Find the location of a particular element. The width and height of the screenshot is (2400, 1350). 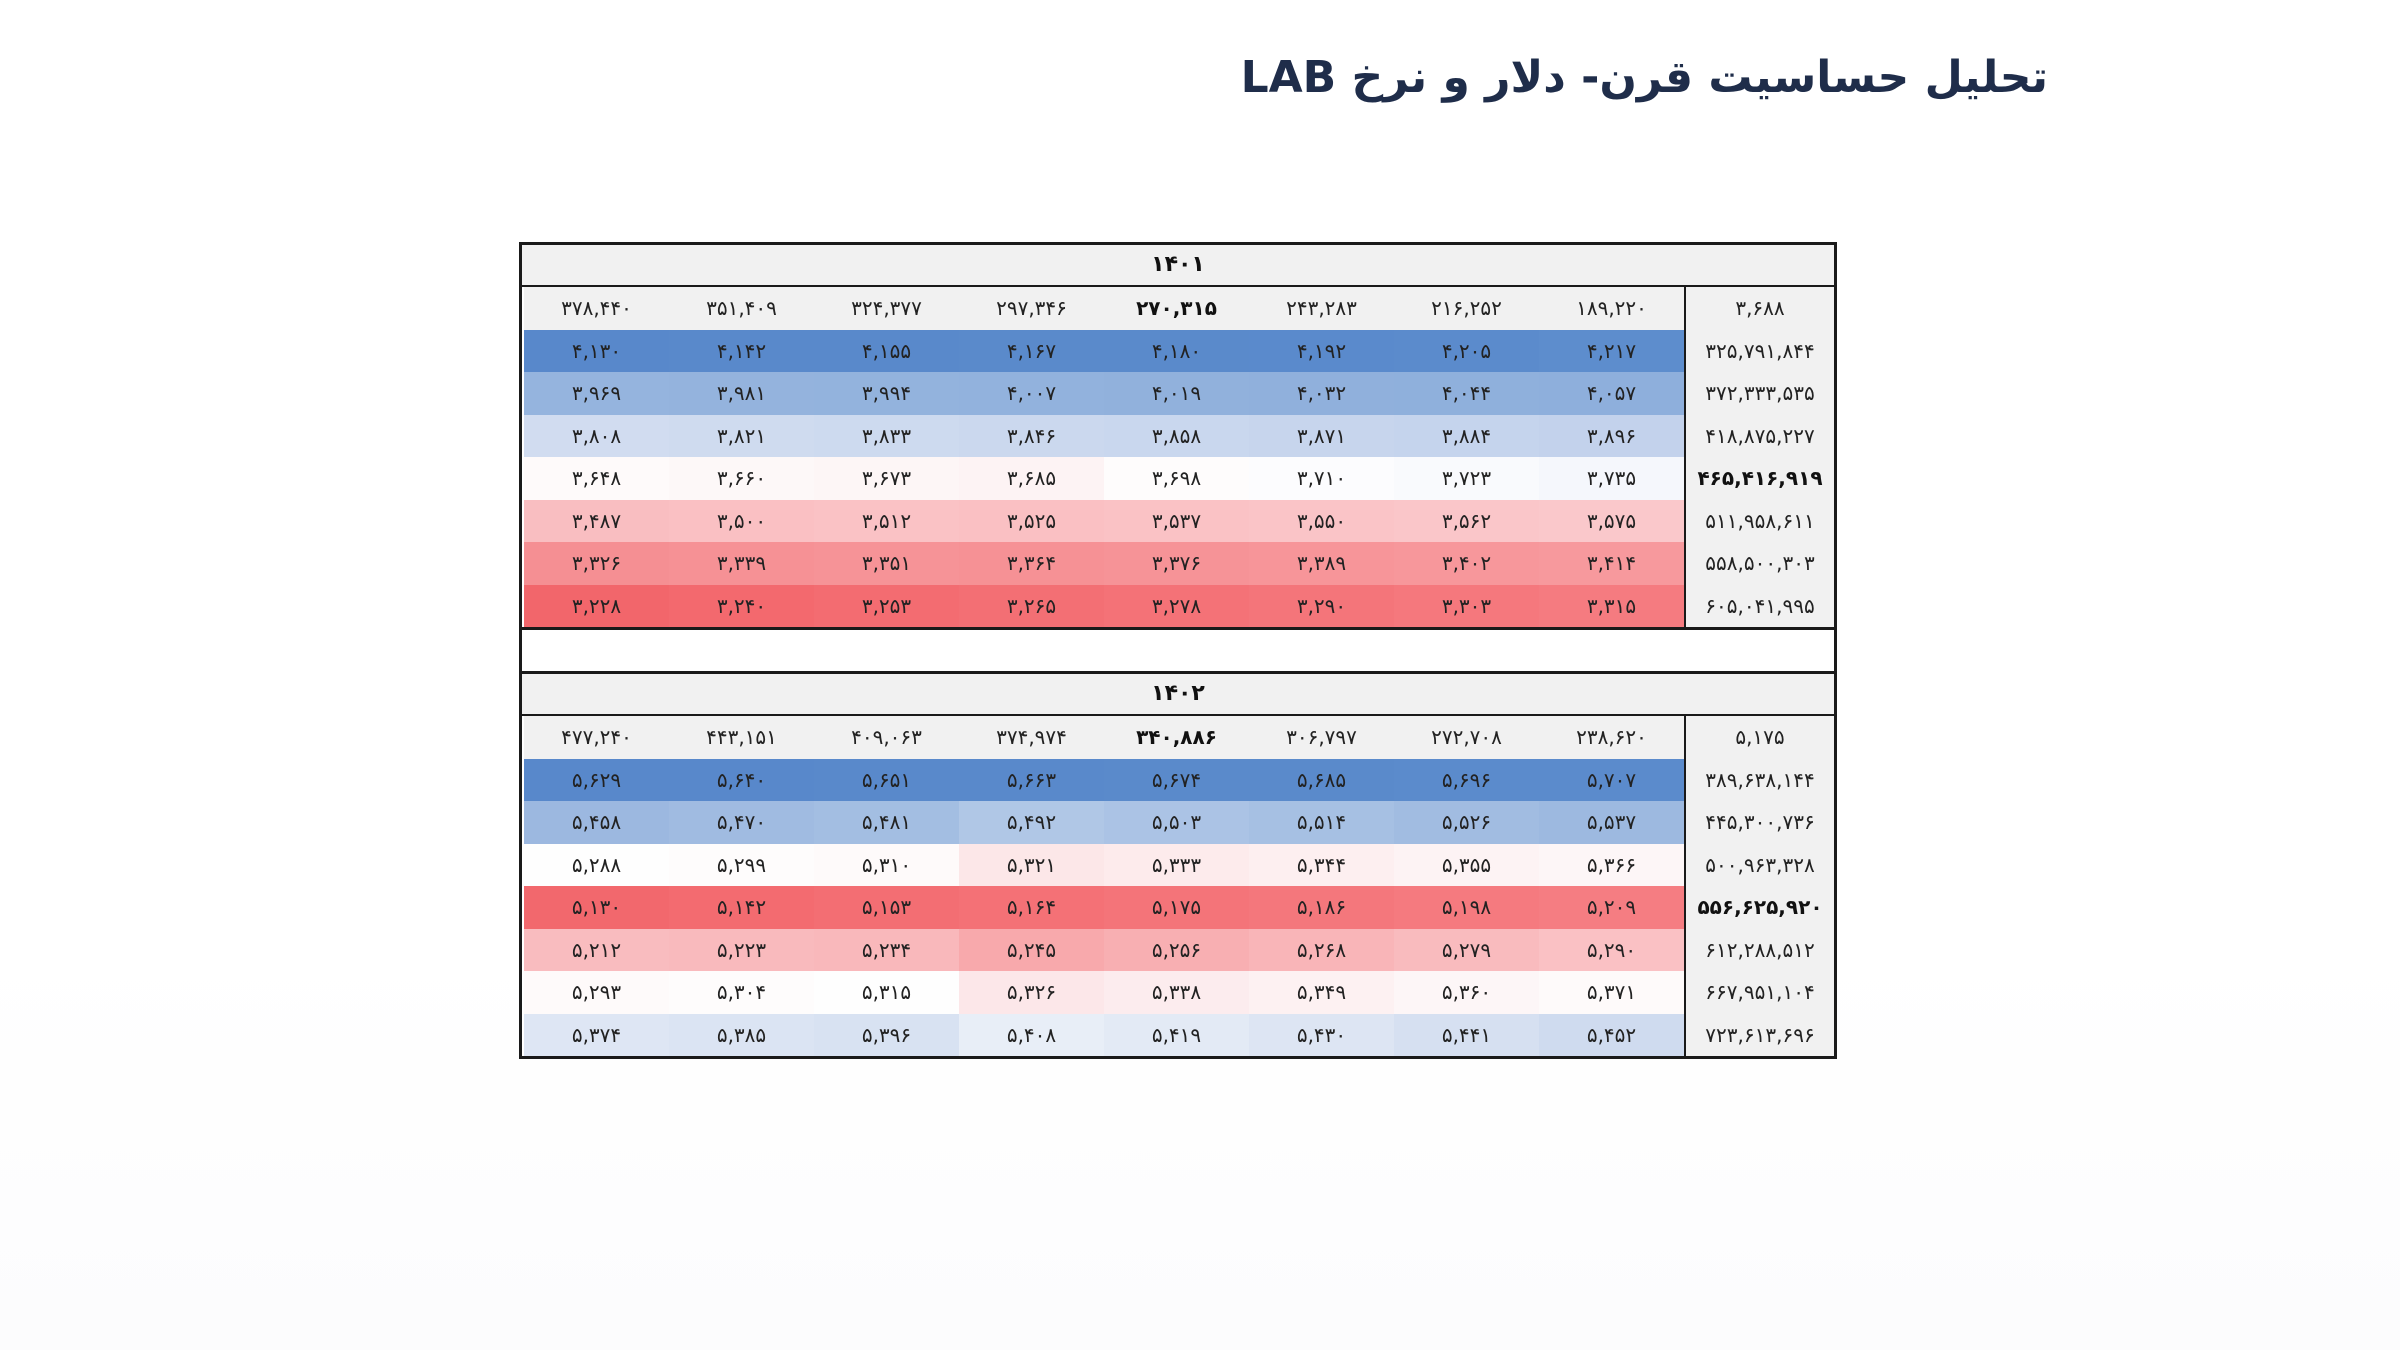

table-spacer is located at coordinates (1178, 650).